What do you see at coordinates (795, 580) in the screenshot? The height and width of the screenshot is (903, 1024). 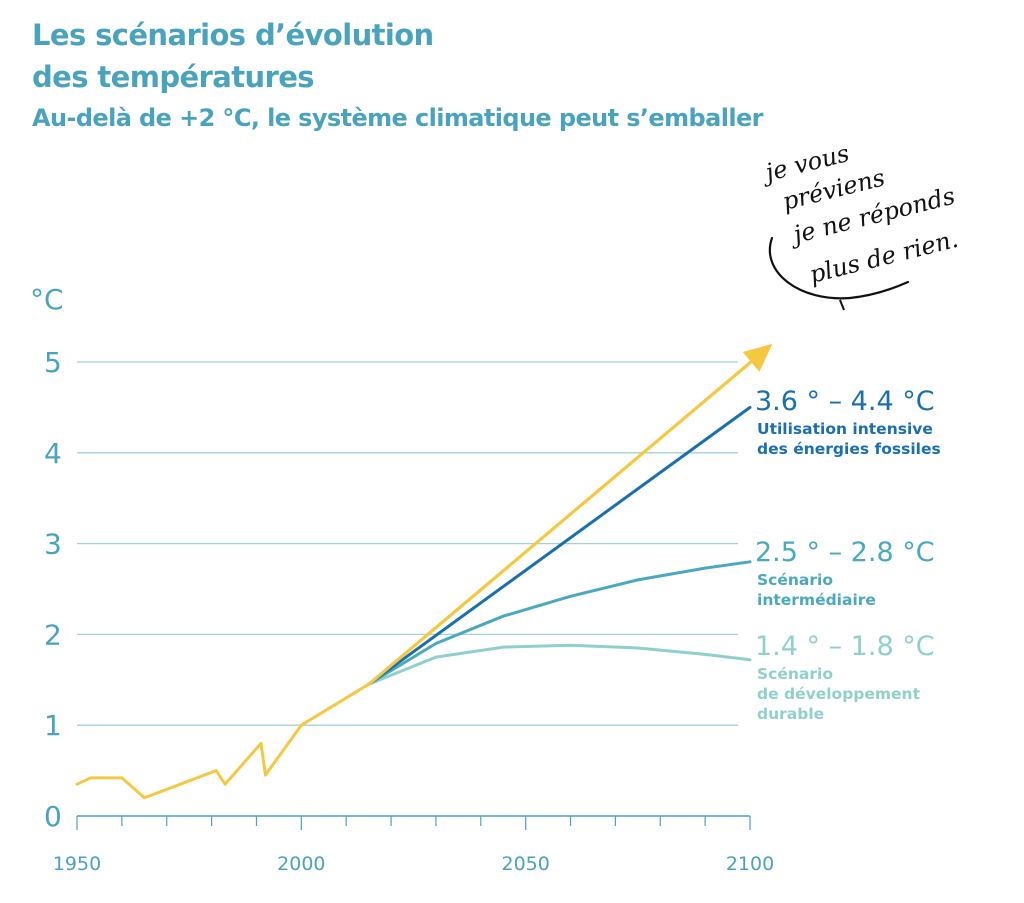 I see `scenario-name-1-line-0: Scénario` at bounding box center [795, 580].